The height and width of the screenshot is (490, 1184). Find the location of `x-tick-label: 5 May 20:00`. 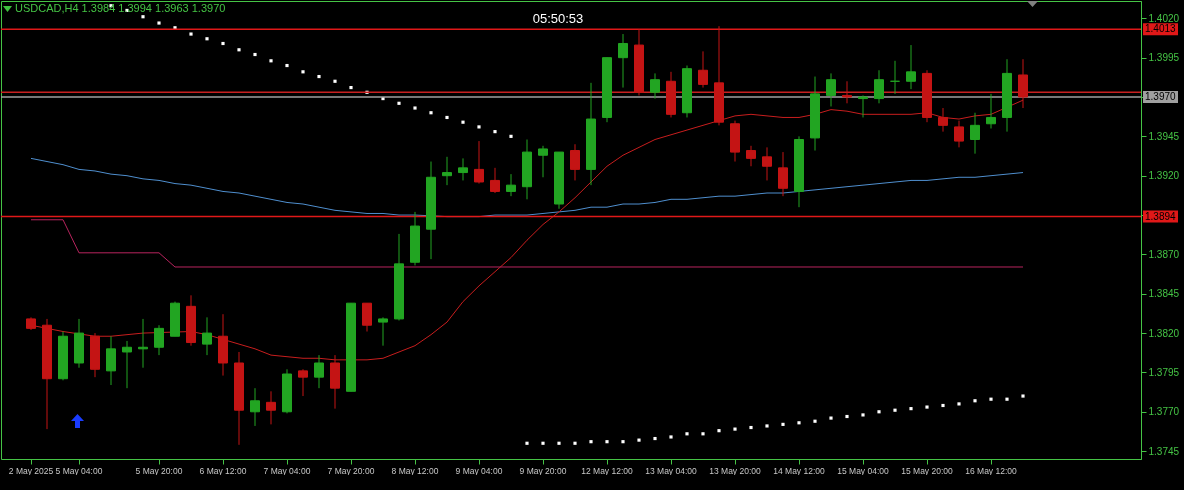

x-tick-label: 5 May 20:00 is located at coordinates (159, 470).